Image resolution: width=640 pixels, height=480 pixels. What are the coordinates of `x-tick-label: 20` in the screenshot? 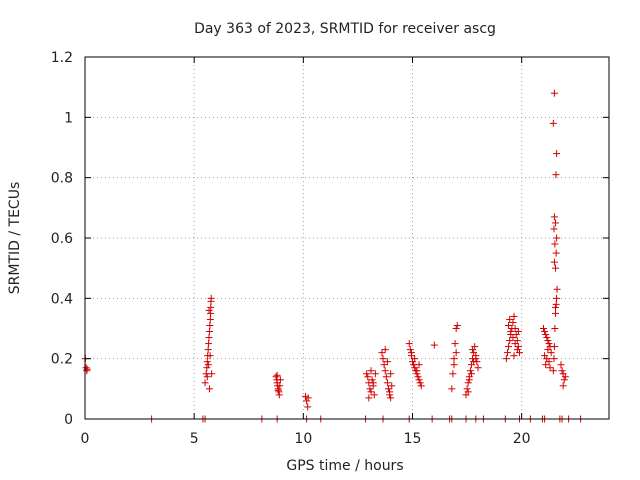 It's located at (522, 439).